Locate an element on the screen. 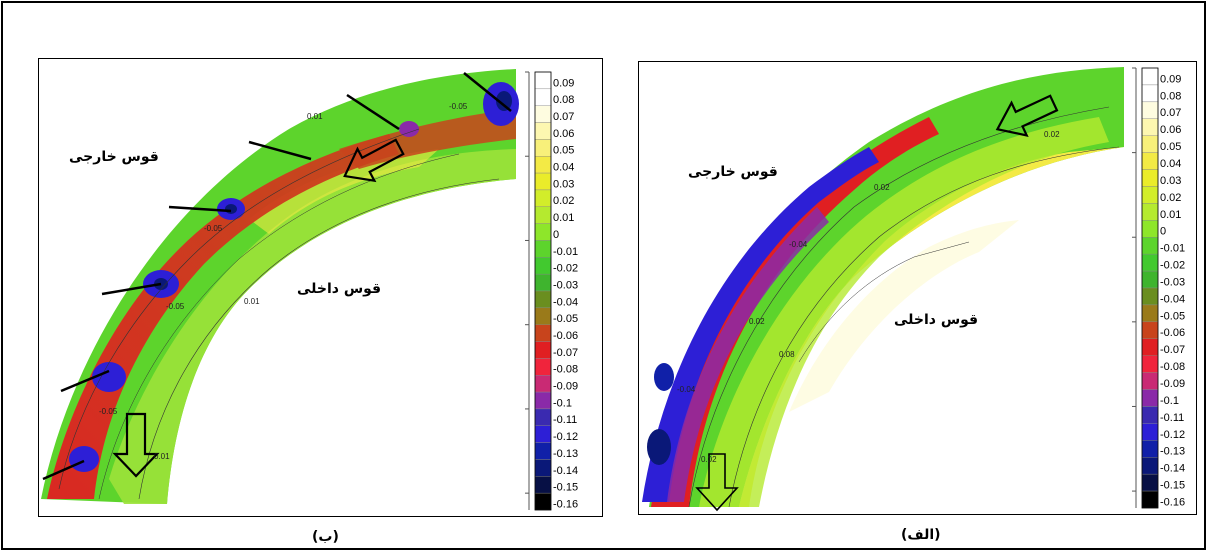  contour-label-a-3: -0.04 is located at coordinates (798, 244).